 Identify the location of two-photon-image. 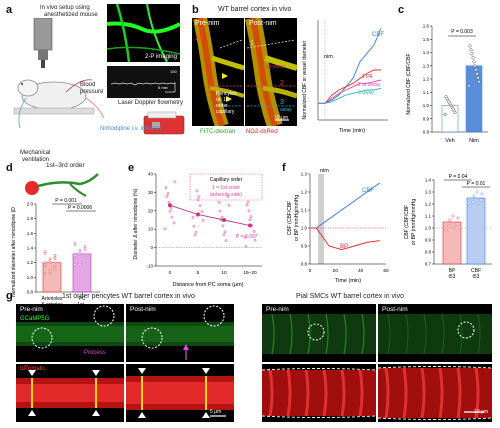
(143, 33).